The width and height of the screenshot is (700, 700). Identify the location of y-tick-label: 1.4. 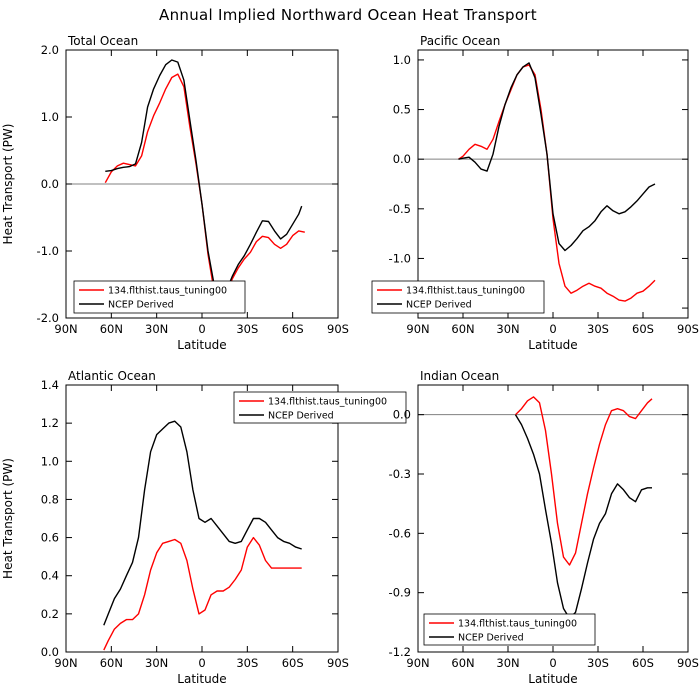
(50, 385).